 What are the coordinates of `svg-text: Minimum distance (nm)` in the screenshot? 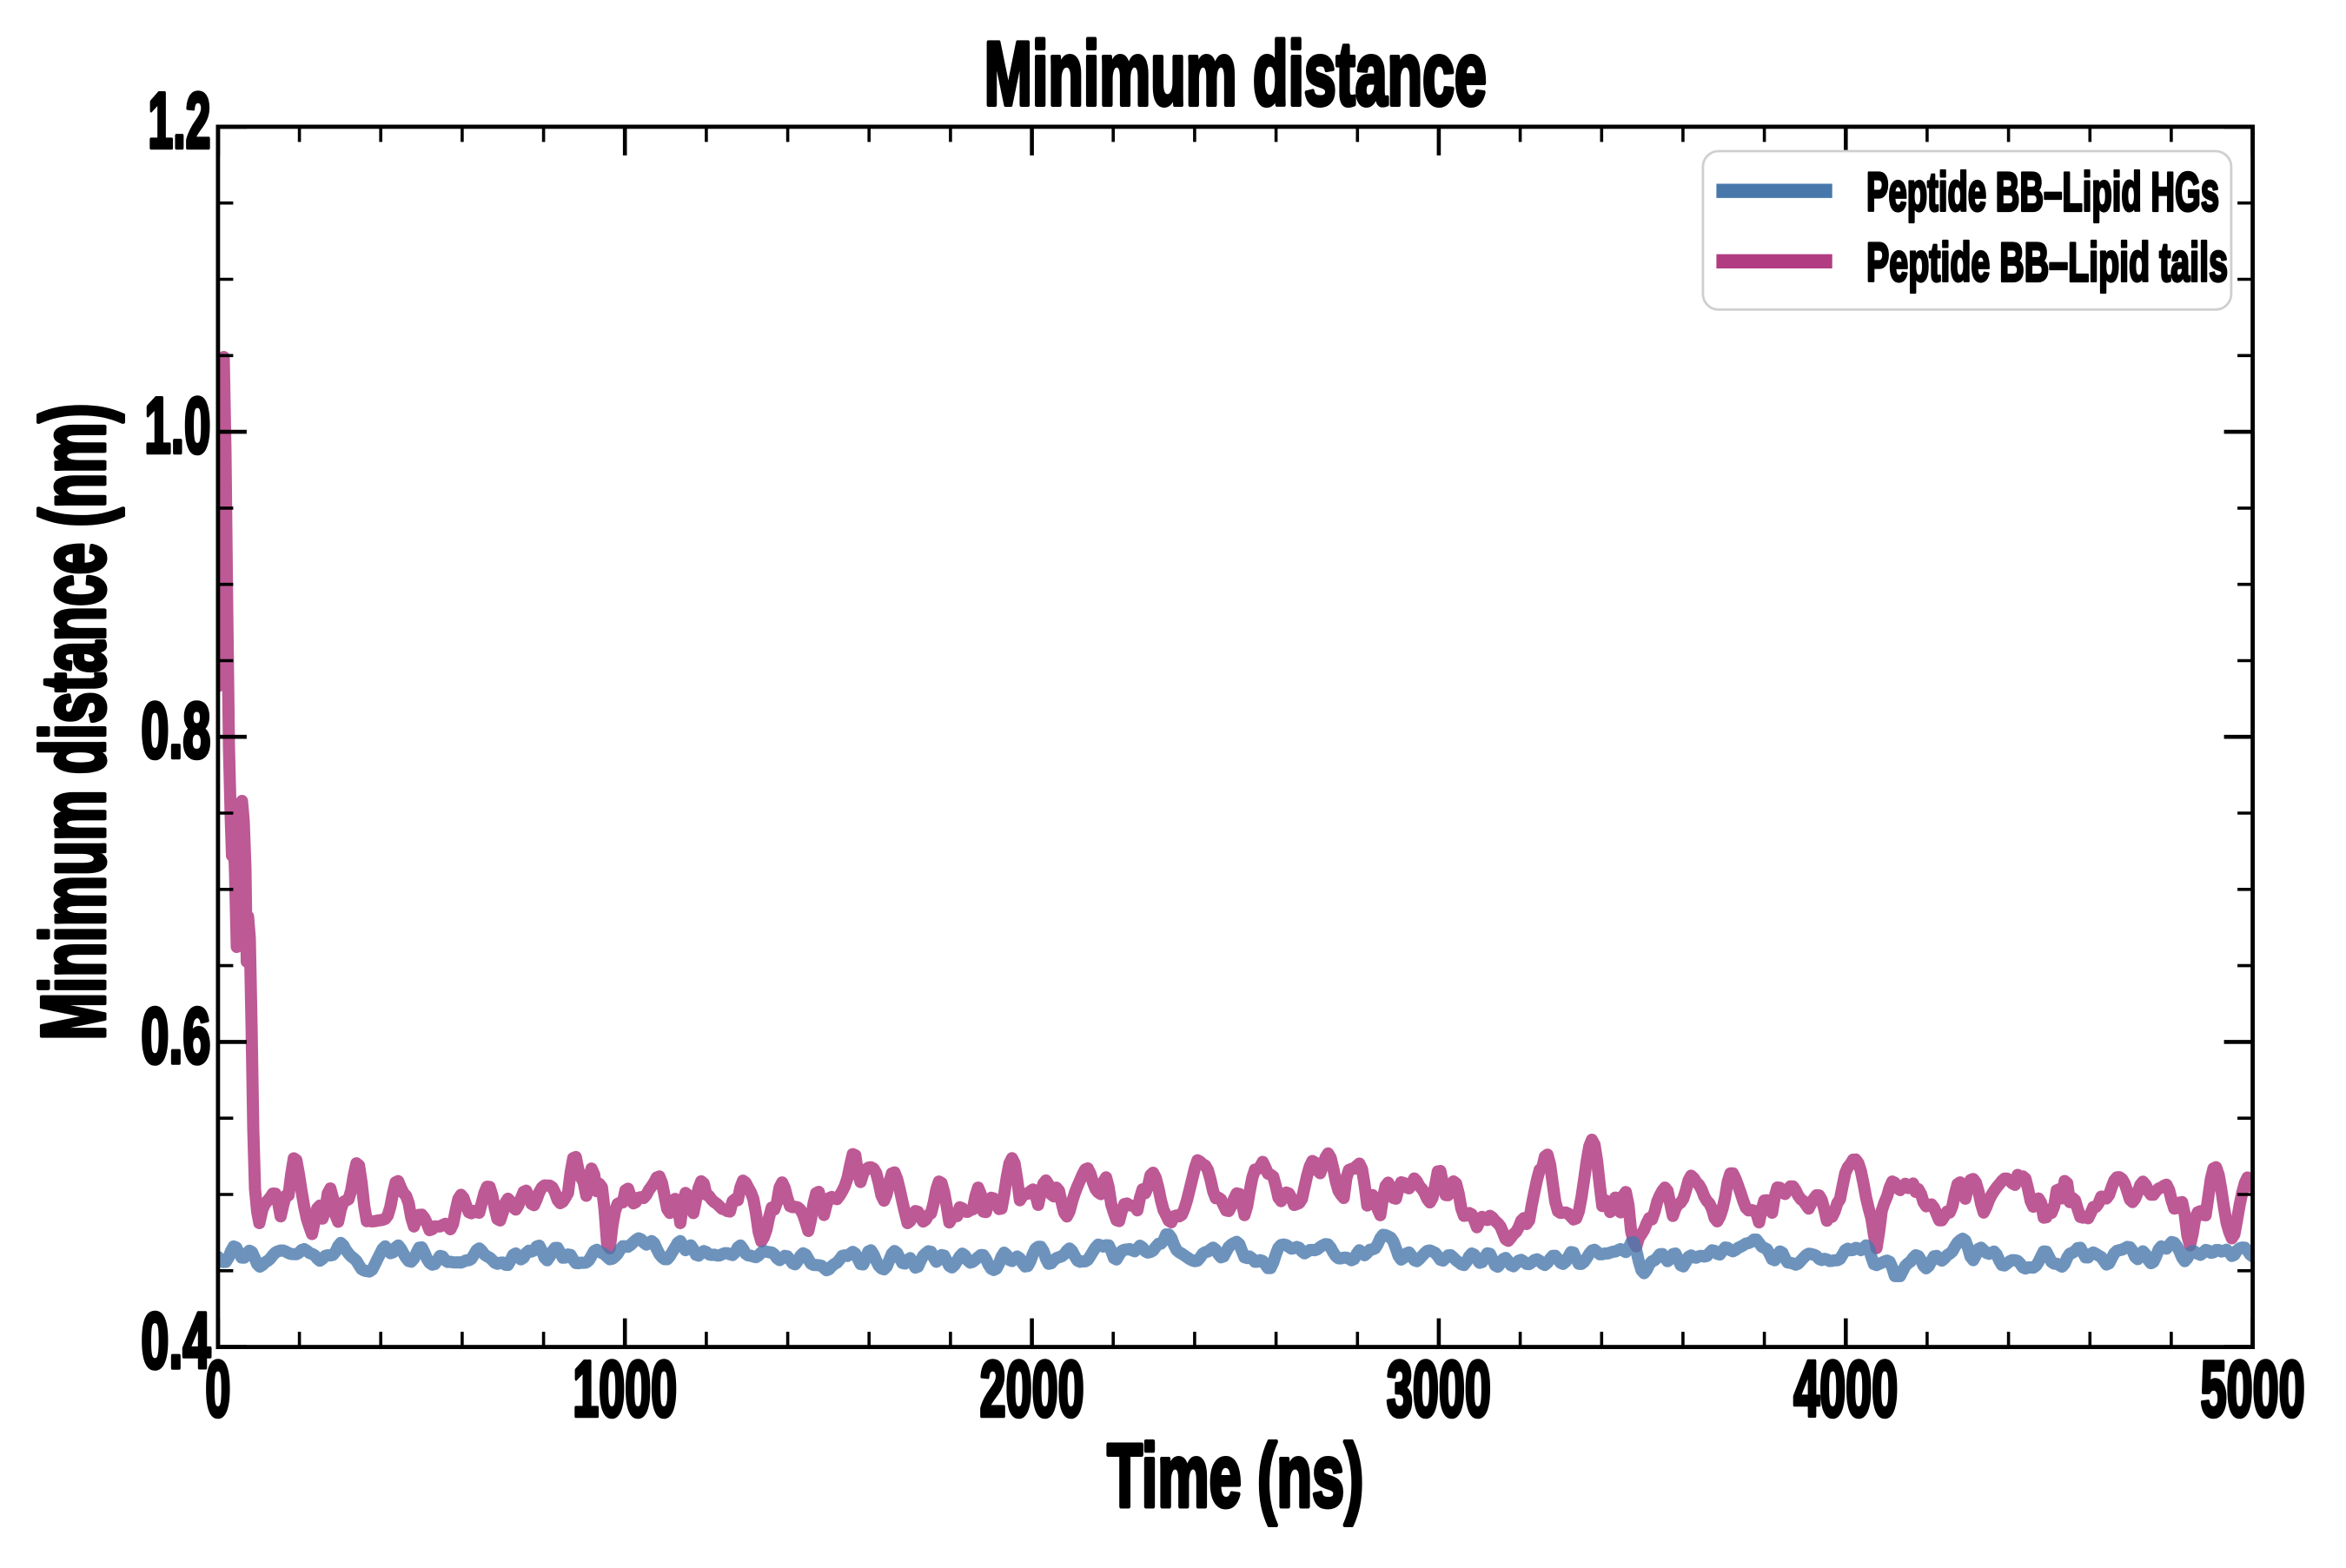 It's located at (73, 722).